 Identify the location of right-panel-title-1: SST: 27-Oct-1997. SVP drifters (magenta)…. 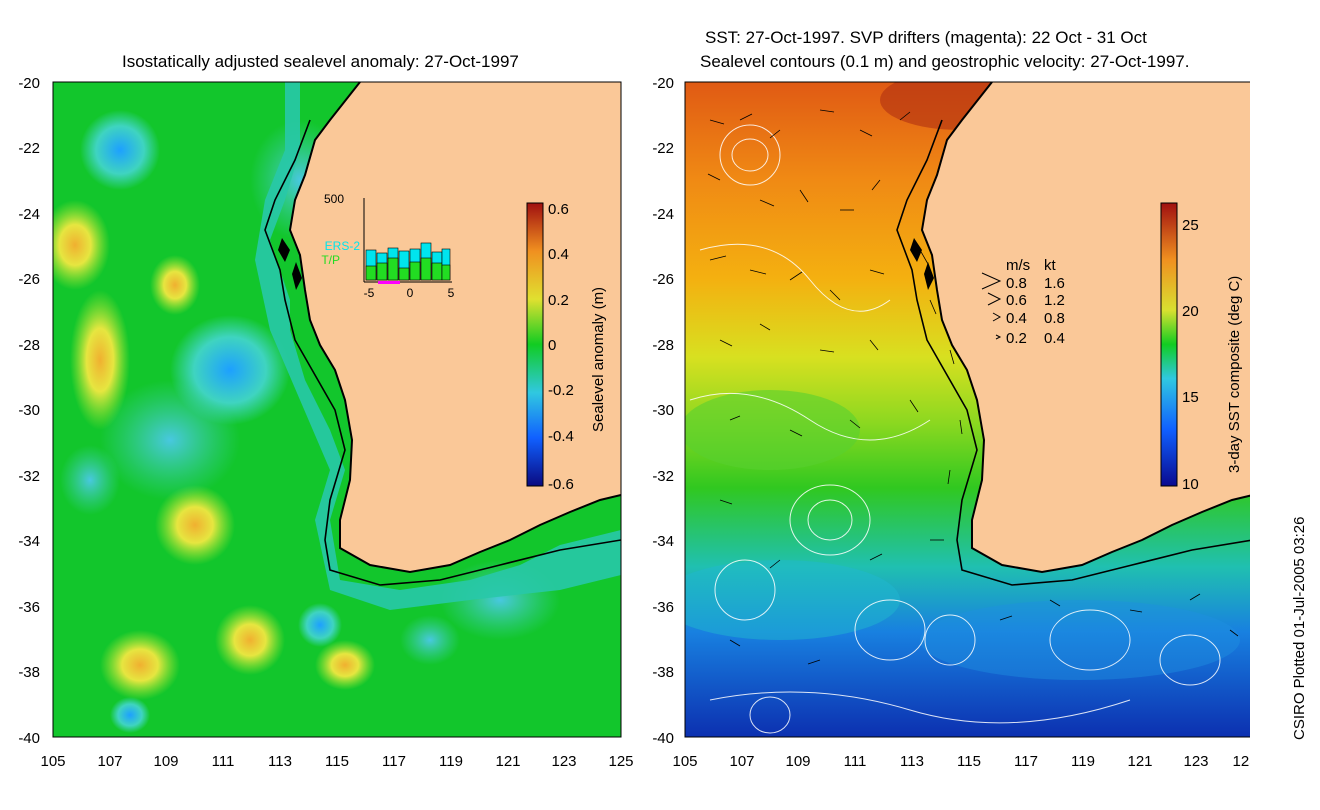
(926, 37).